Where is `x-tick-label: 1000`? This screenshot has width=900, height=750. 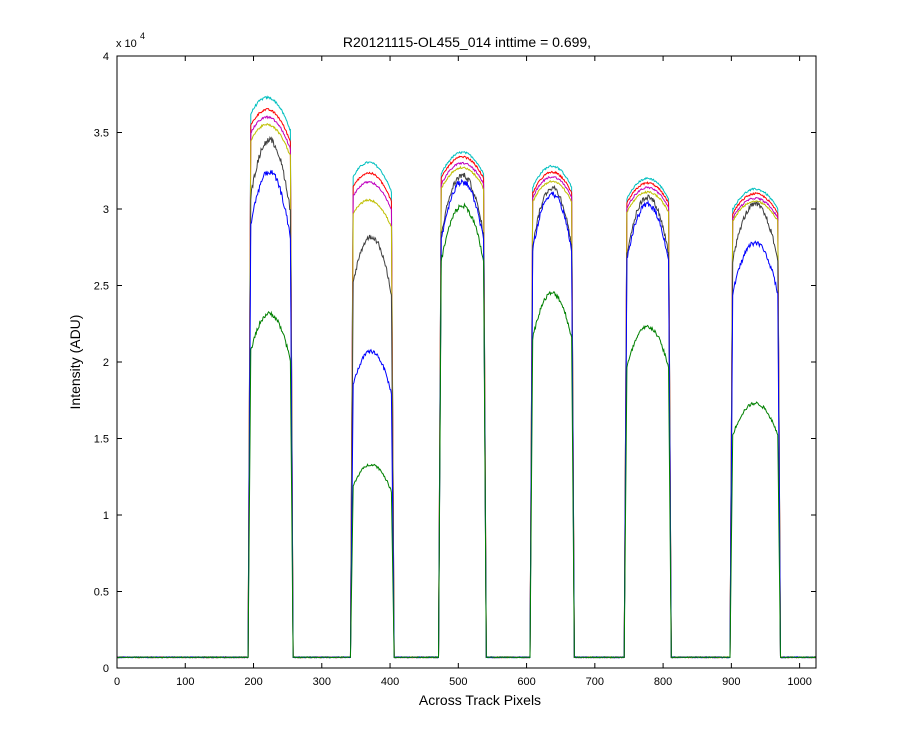
x-tick-label: 1000 is located at coordinates (799, 682).